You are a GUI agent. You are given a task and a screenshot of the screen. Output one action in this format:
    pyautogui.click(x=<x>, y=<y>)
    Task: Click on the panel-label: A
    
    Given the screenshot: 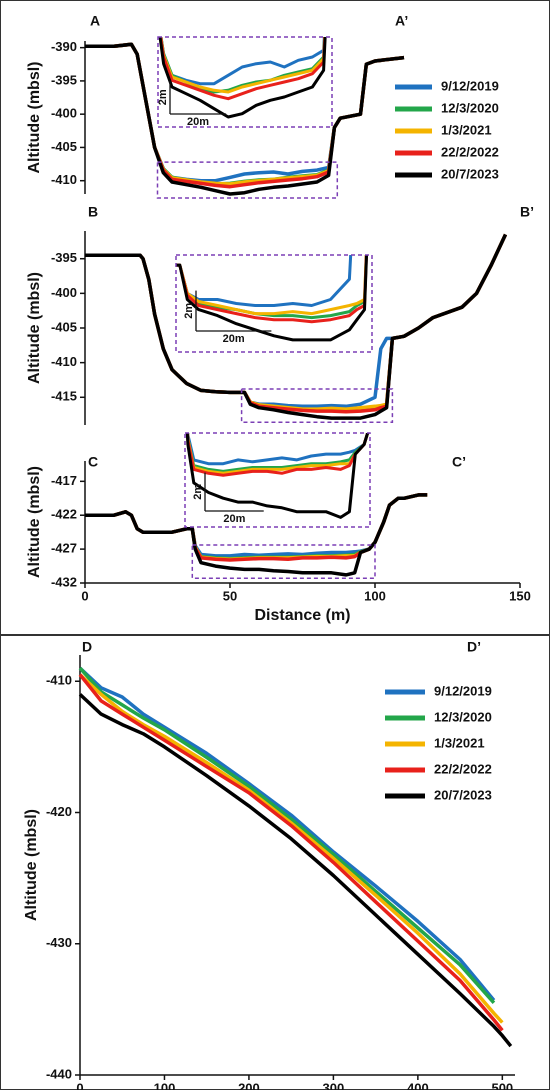 What is the action you would take?
    pyautogui.click(x=95, y=21)
    